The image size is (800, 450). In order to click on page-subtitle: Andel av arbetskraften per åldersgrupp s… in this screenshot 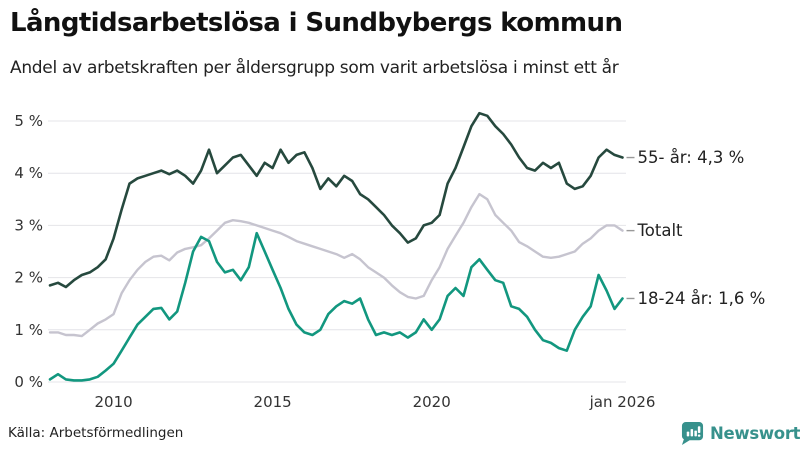, I will do `click(314, 68)`.